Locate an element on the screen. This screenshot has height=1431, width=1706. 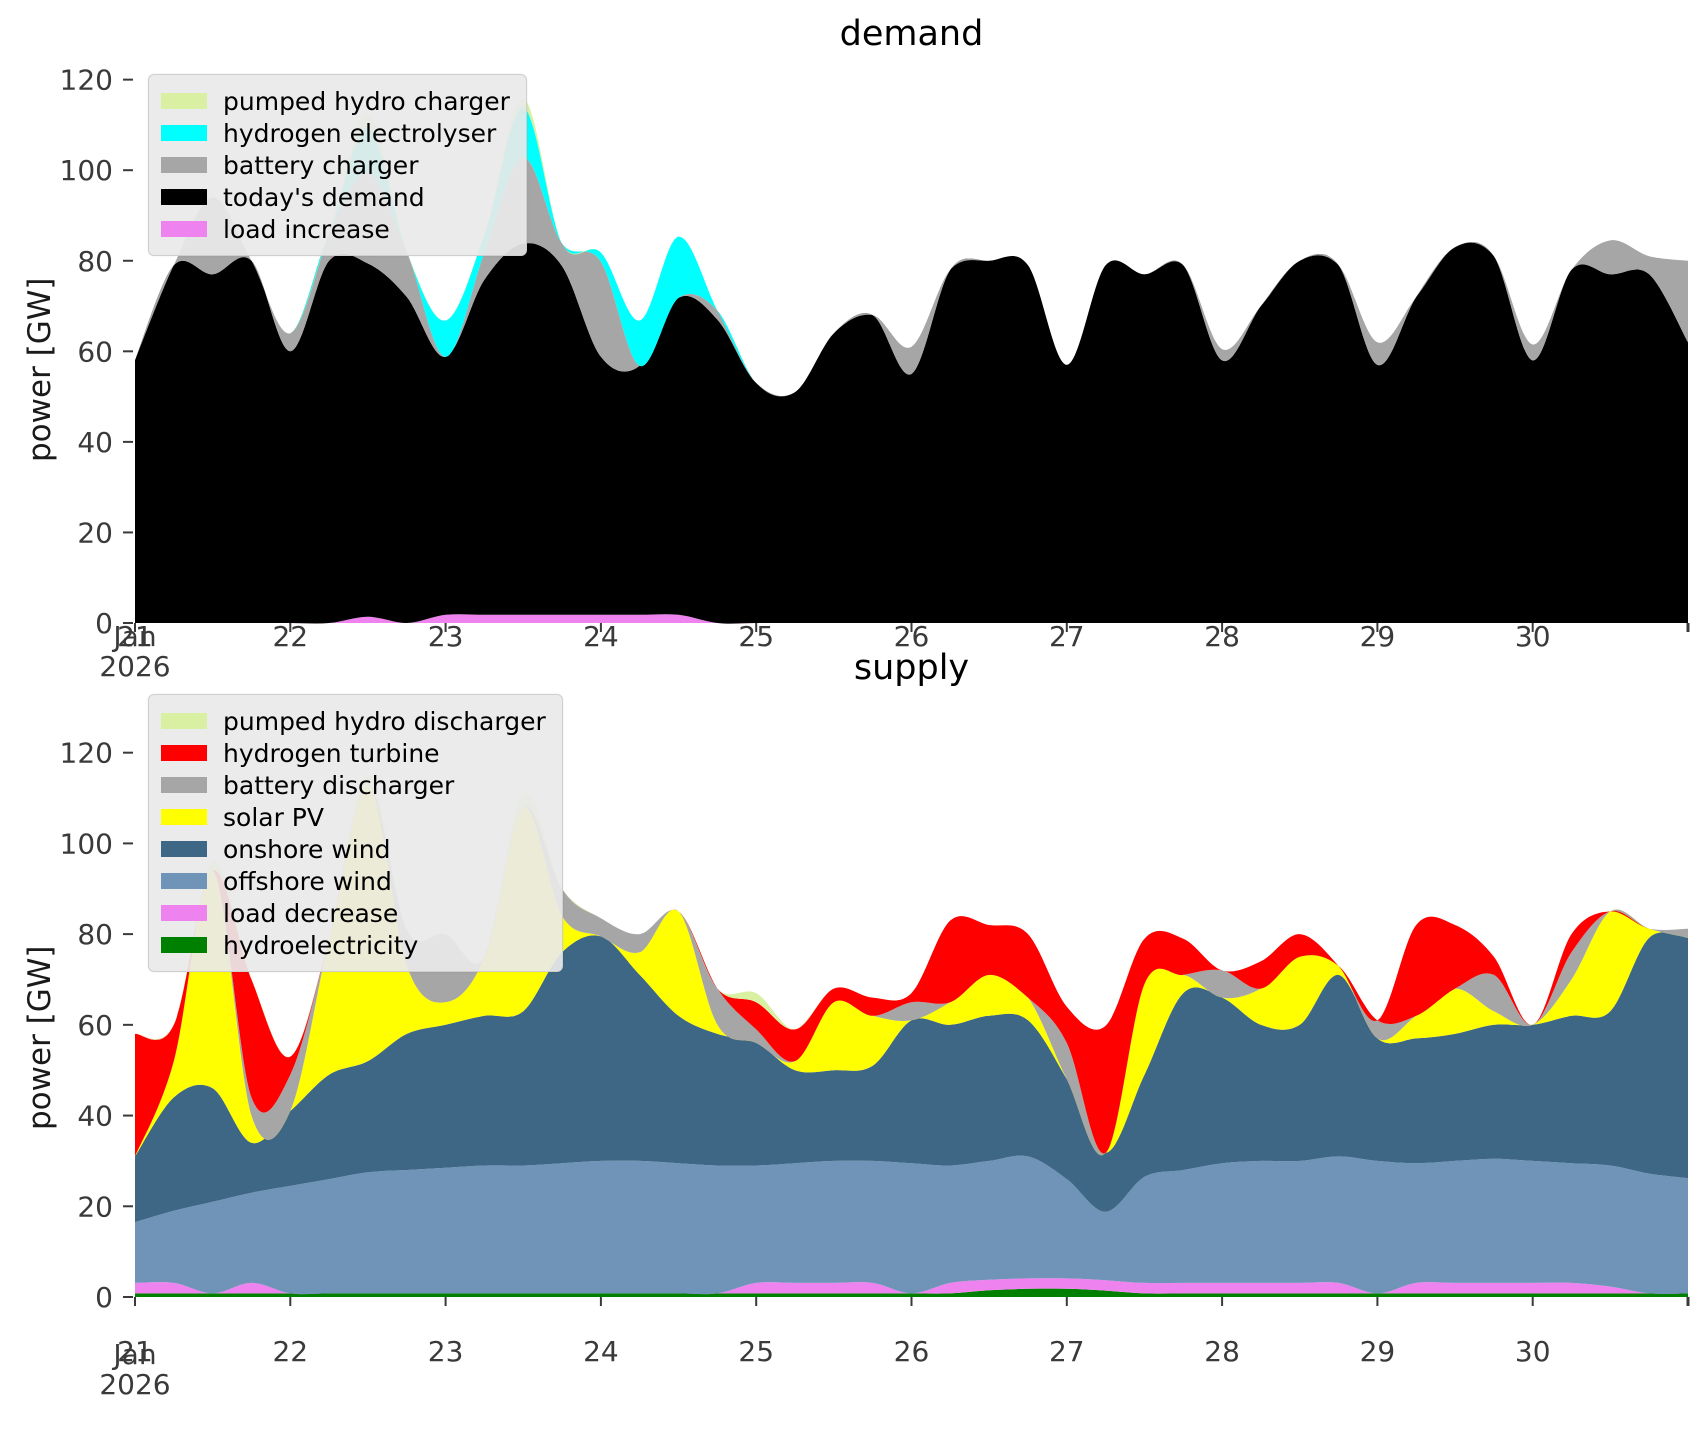
area-offshore-wind is located at coordinates (911, 1225).